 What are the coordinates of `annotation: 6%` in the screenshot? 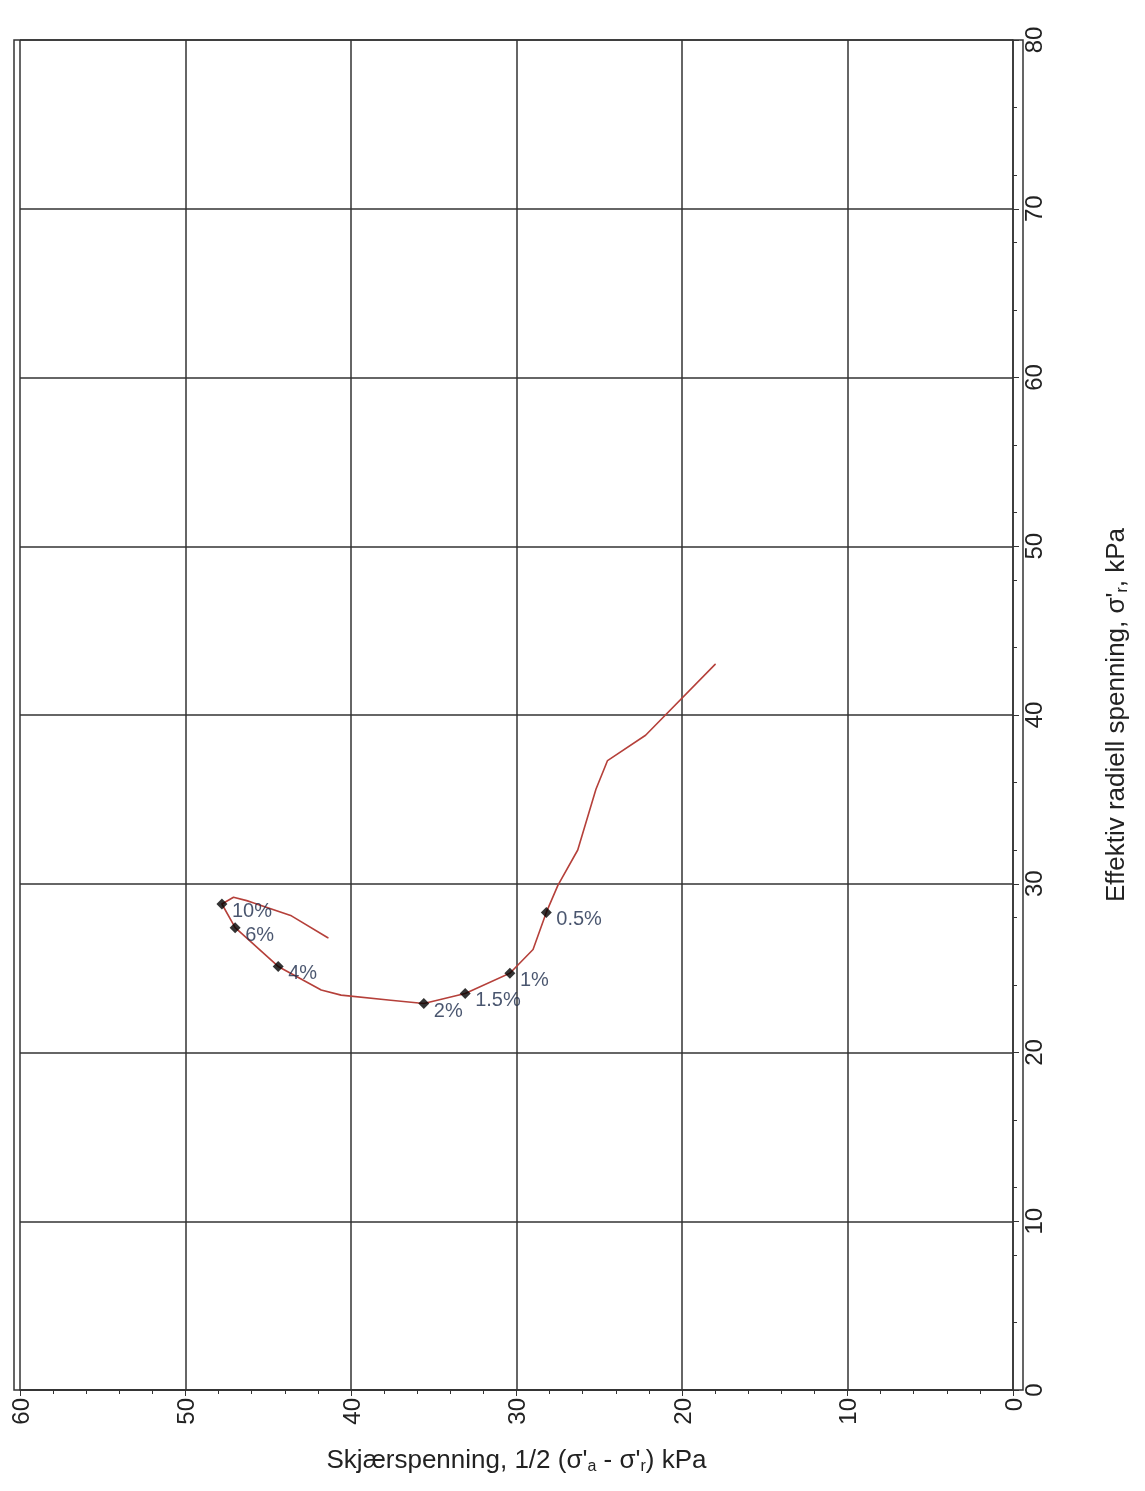 It's located at (260, 933).